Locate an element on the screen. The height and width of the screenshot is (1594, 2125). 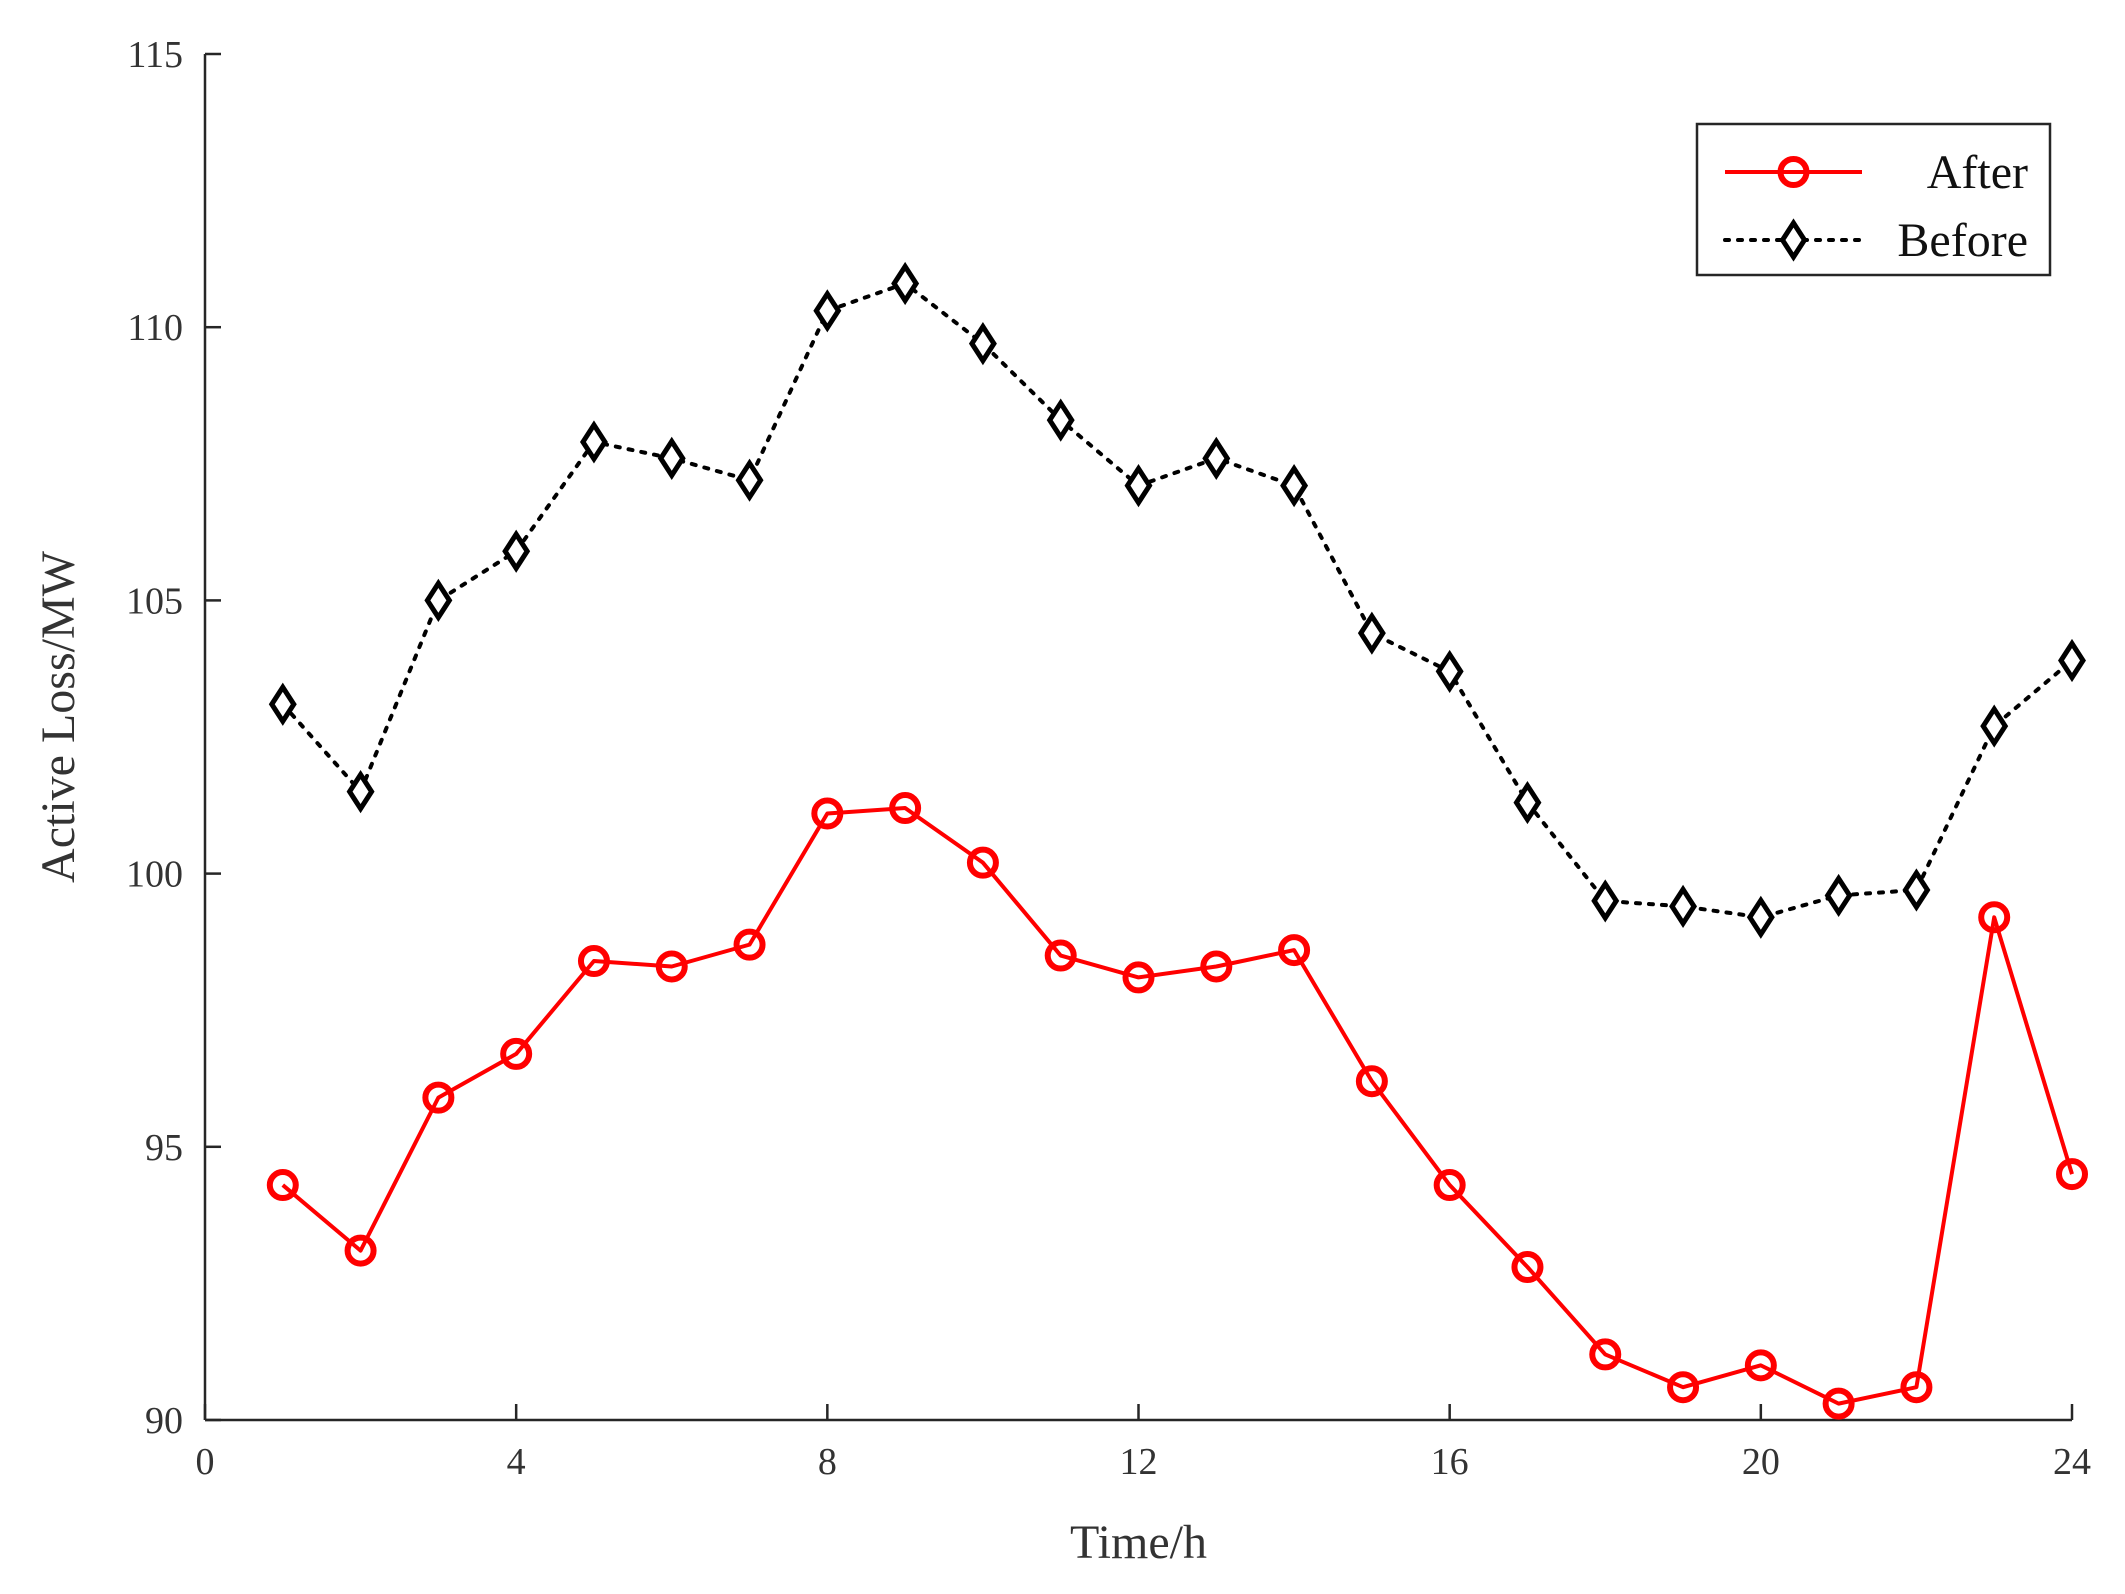
y-tick-label: 95 is located at coordinates (164, 1148).